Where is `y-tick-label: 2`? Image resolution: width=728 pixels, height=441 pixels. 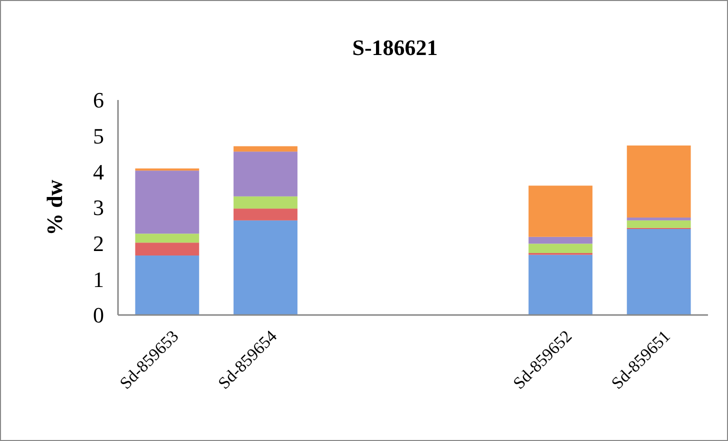
y-tick-label: 2 is located at coordinates (98, 243).